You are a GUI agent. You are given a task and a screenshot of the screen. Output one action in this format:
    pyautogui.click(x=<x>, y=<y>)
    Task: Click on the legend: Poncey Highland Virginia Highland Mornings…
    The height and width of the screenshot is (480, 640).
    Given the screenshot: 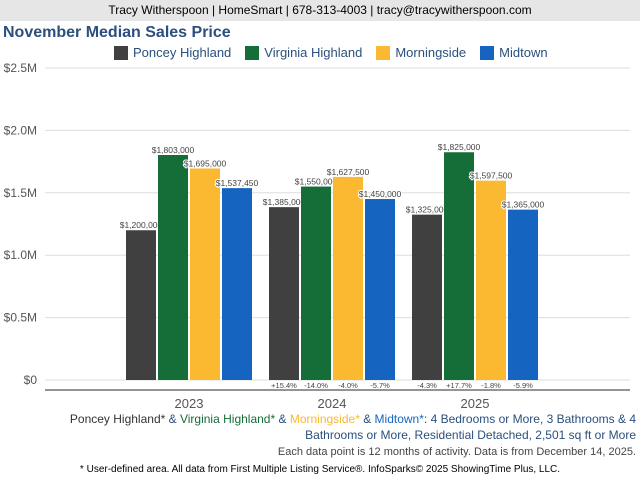 What is the action you would take?
    pyautogui.click(x=331, y=52)
    